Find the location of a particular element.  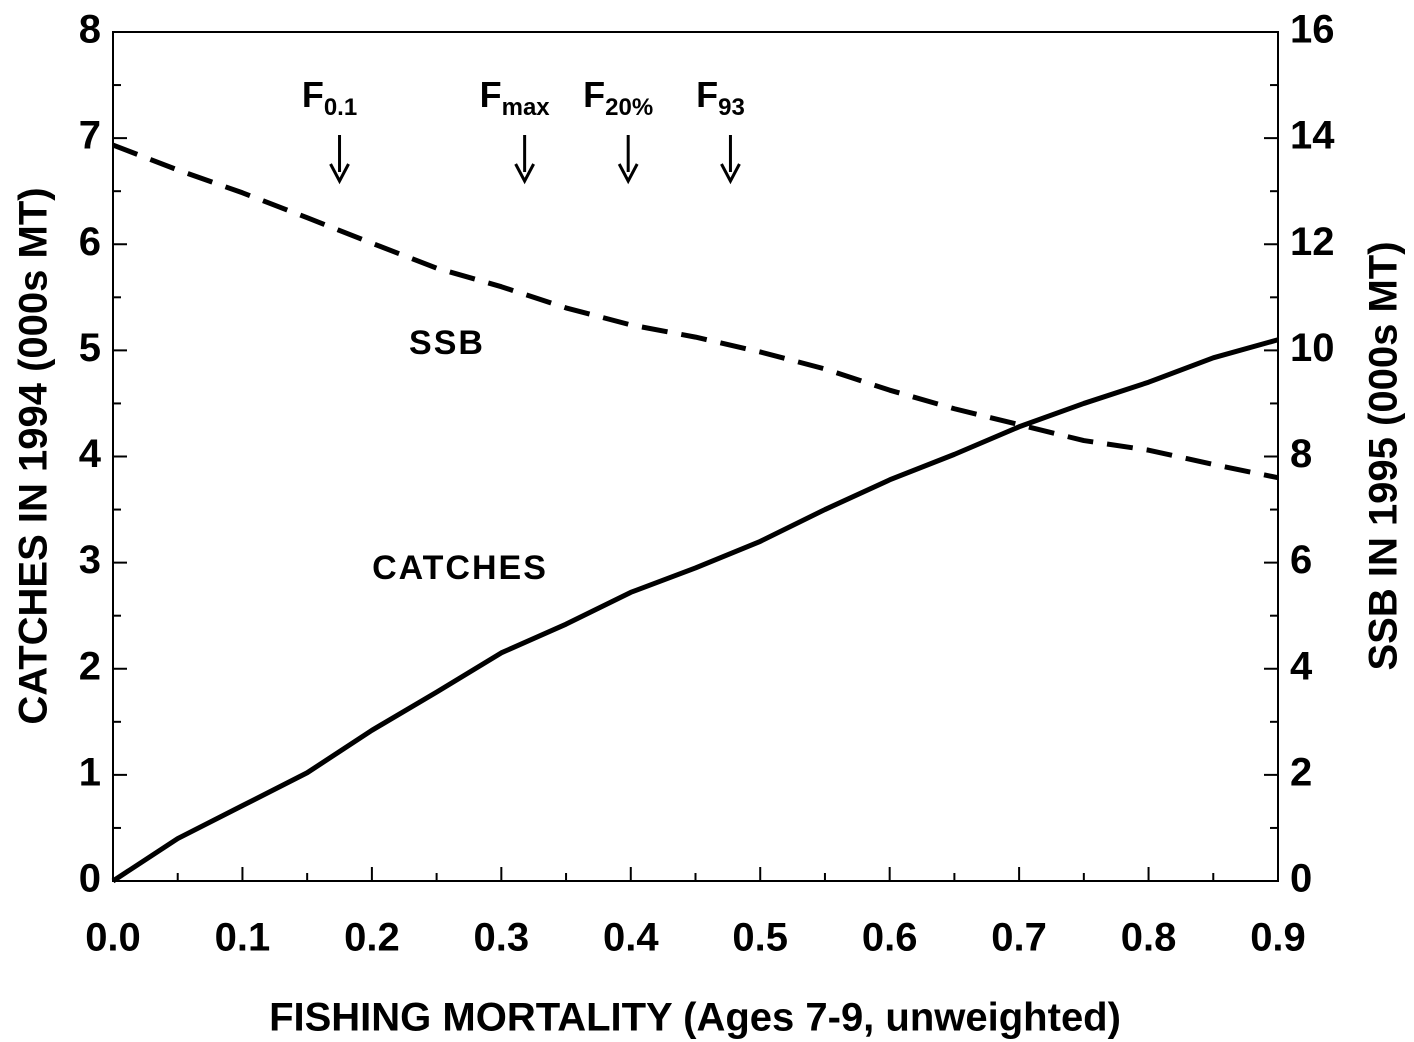

y2-tick-label: 14 is located at coordinates (1312, 136).